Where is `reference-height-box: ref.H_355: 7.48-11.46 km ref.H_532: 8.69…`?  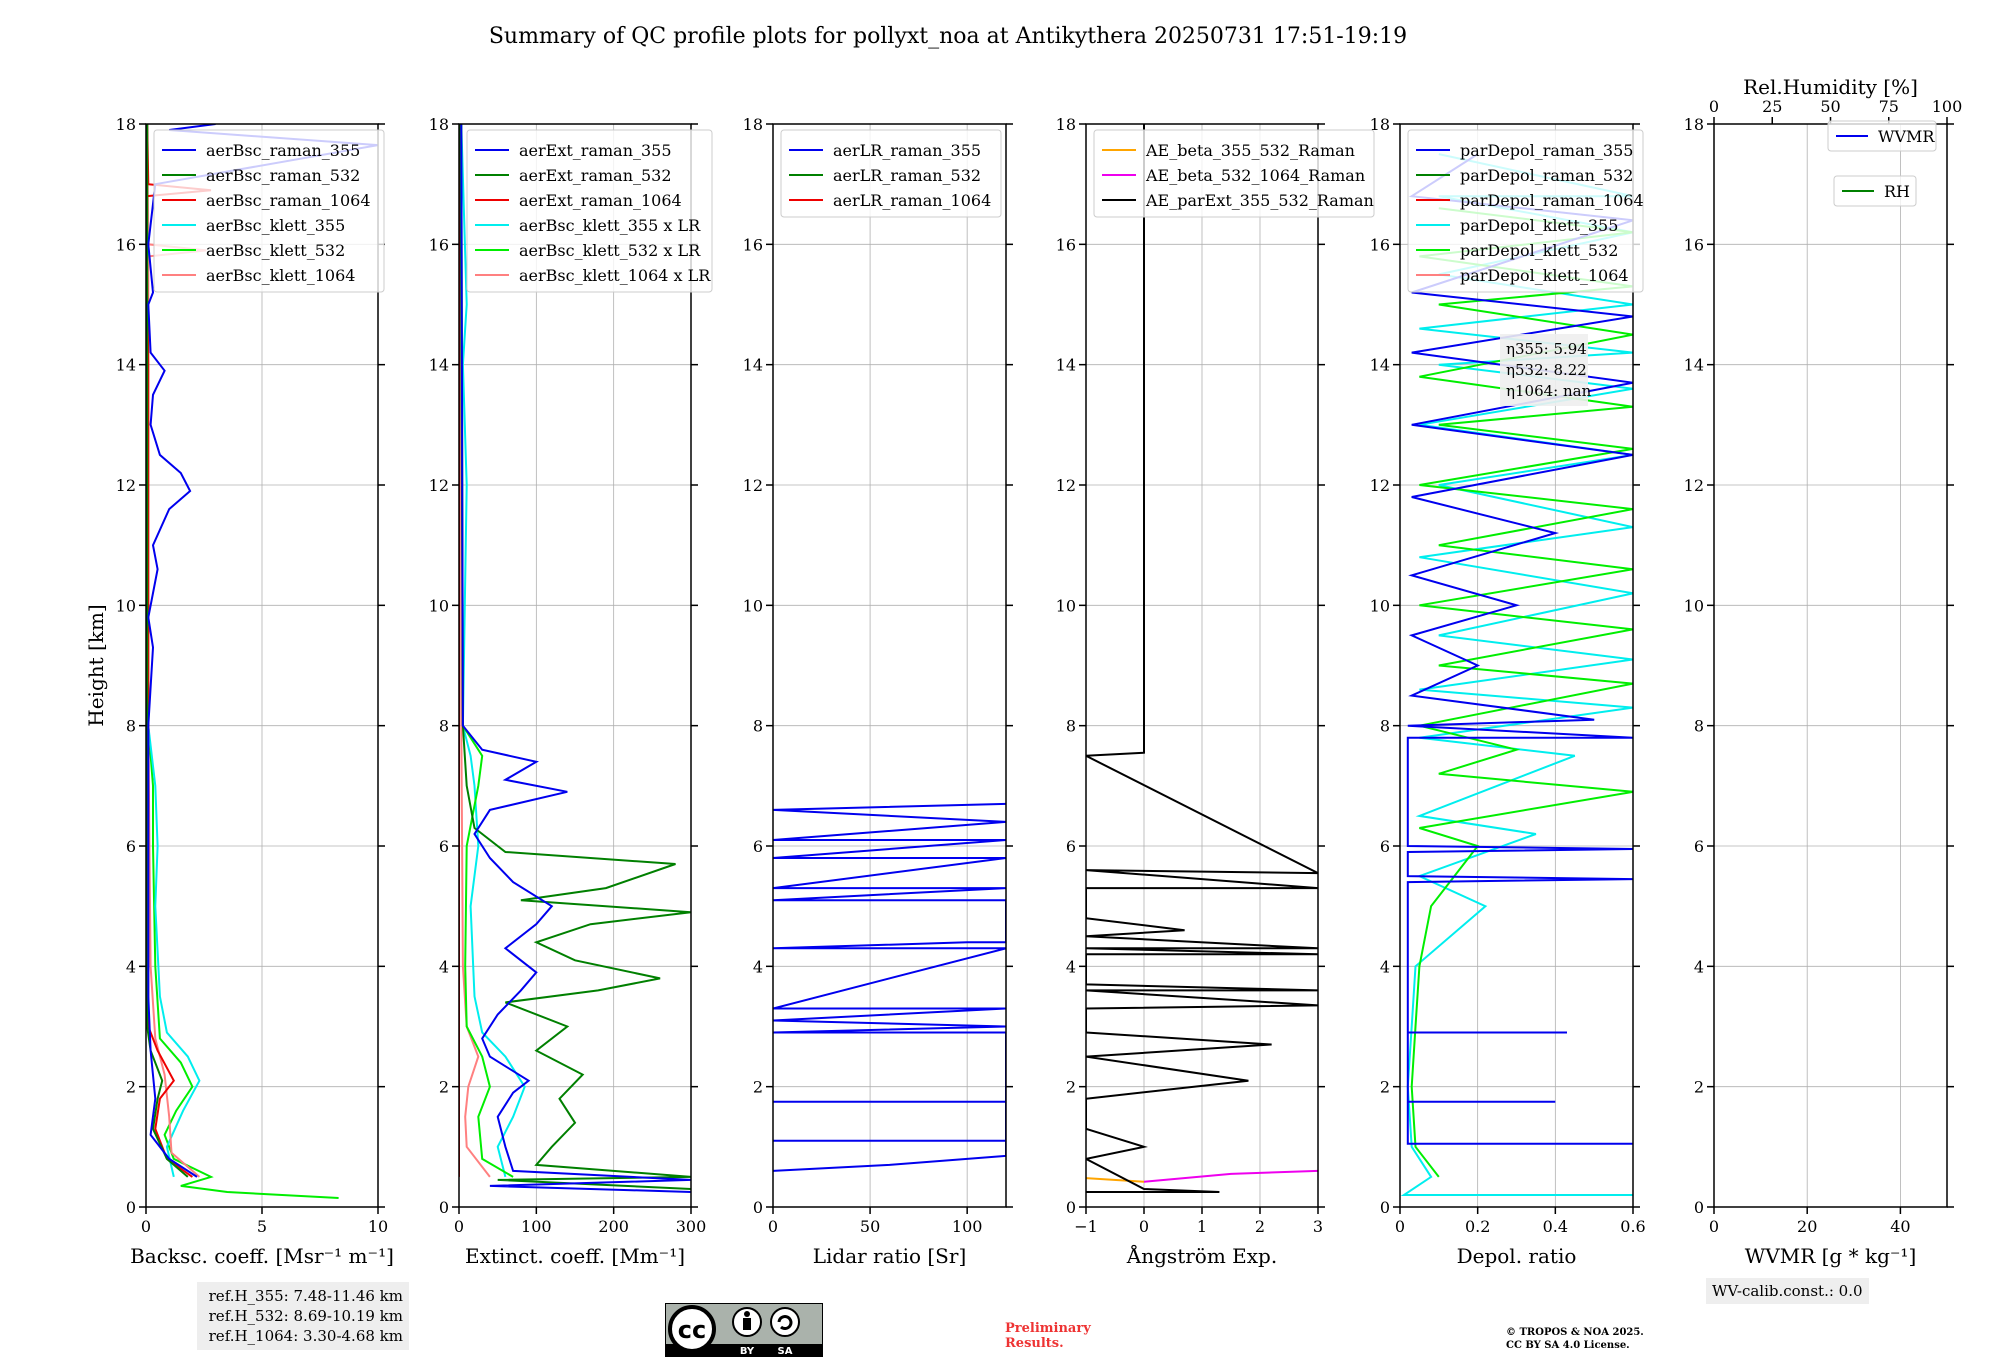 reference-height-box: ref.H_355: 7.48-11.46 km ref.H_532: 8.69… is located at coordinates (303, 1316).